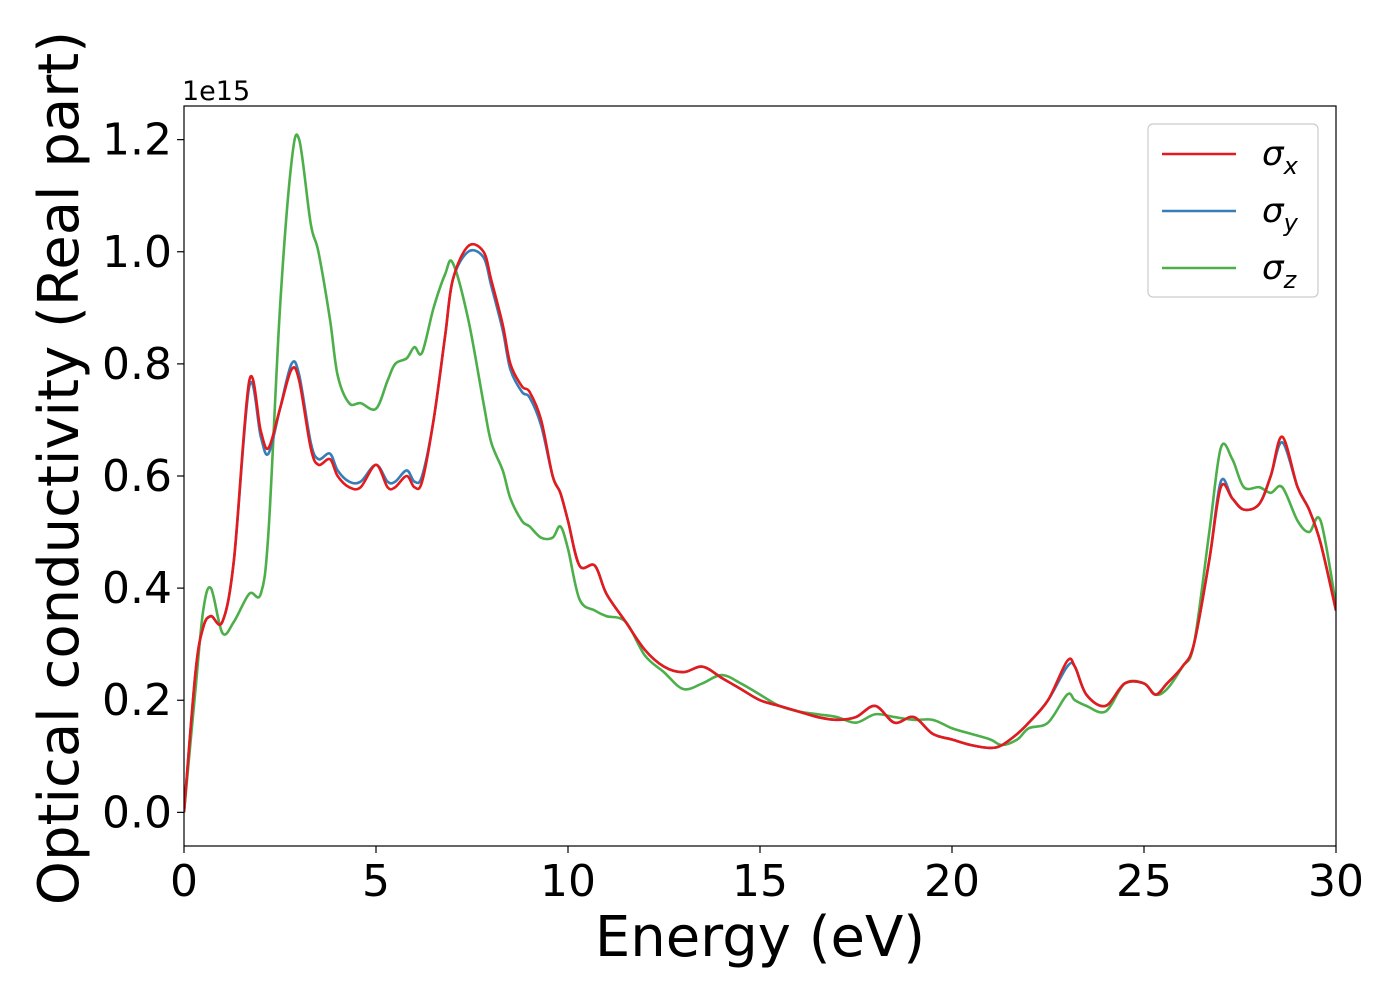 This screenshot has height=1005, width=1400. What do you see at coordinates (568, 881) in the screenshot?
I see `x-tick-label: 10` at bounding box center [568, 881].